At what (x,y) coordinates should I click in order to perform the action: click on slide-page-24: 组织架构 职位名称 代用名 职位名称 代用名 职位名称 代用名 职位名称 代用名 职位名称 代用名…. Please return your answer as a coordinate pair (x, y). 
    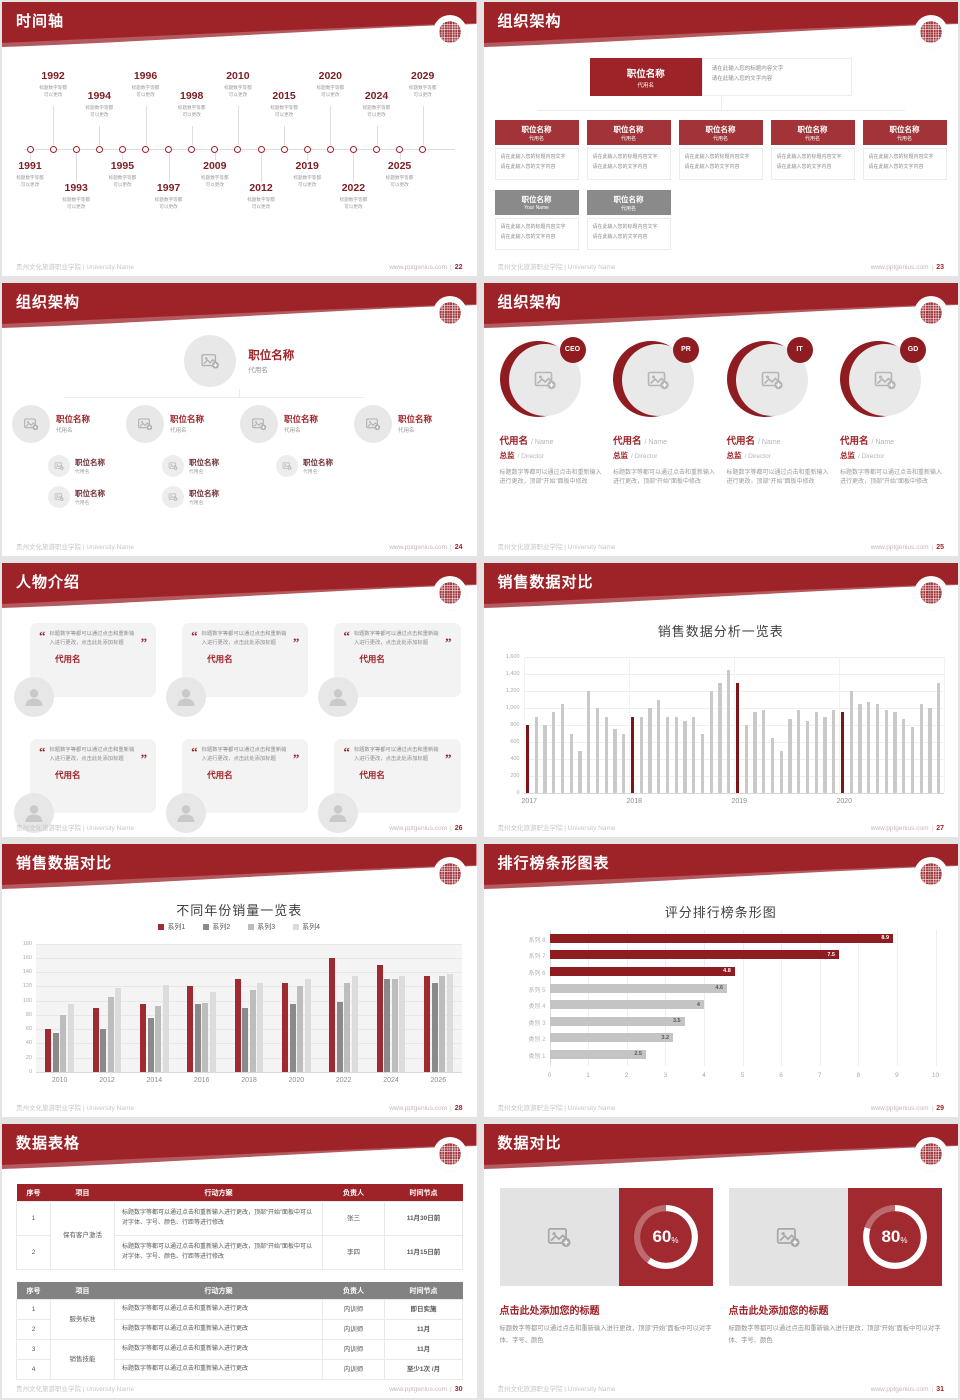
    Looking at the image, I should click on (239, 419).